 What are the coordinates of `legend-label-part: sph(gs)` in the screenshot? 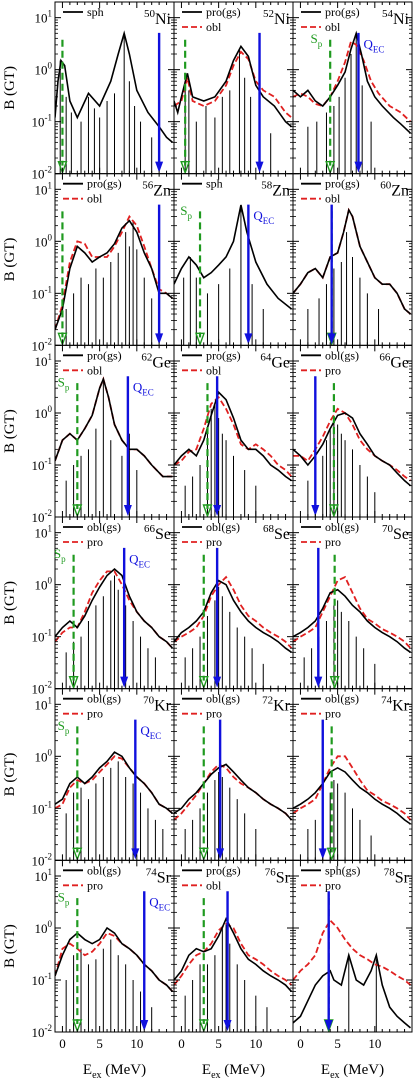 It's located at (342, 870).